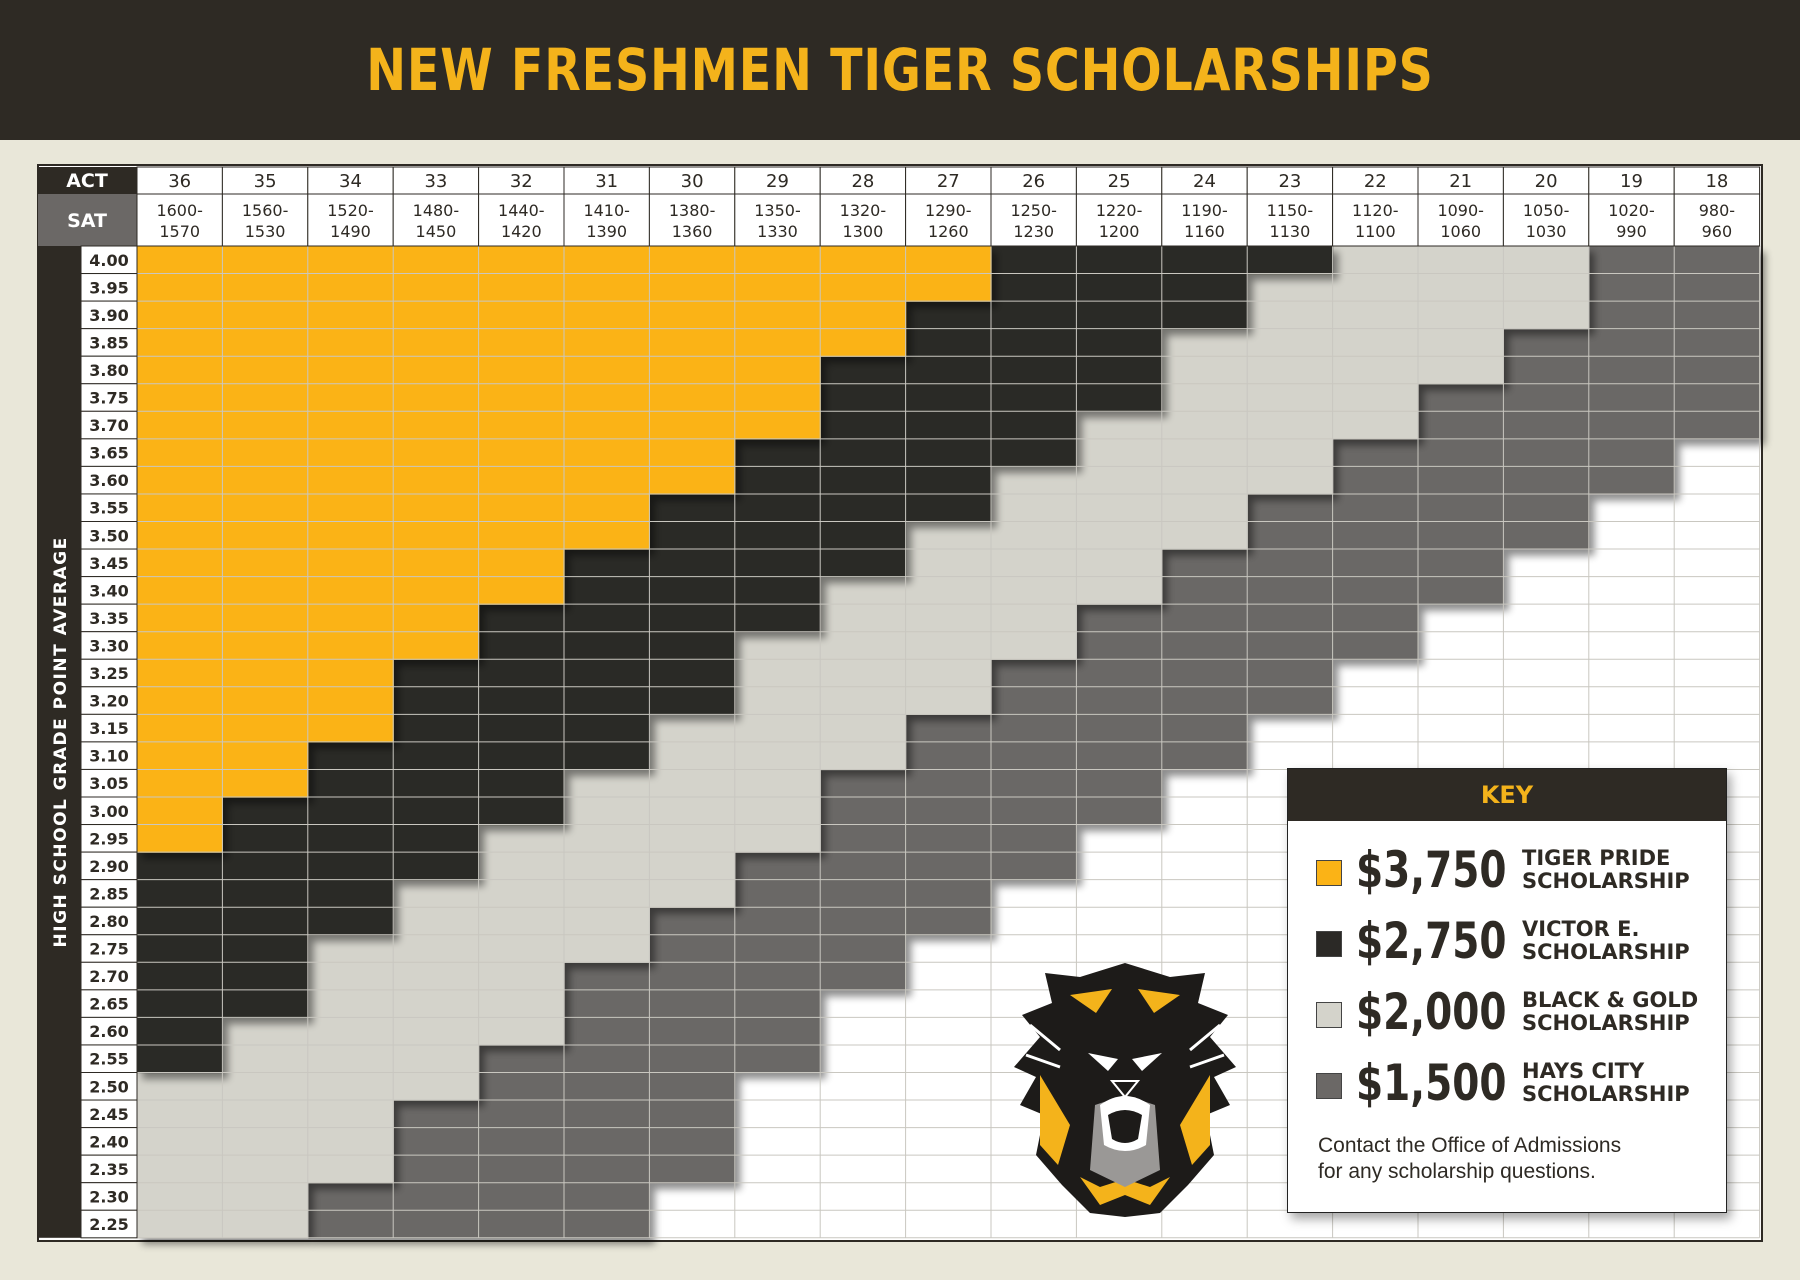  I want to click on gpa-tick-label: 2.40, so click(108, 1141).